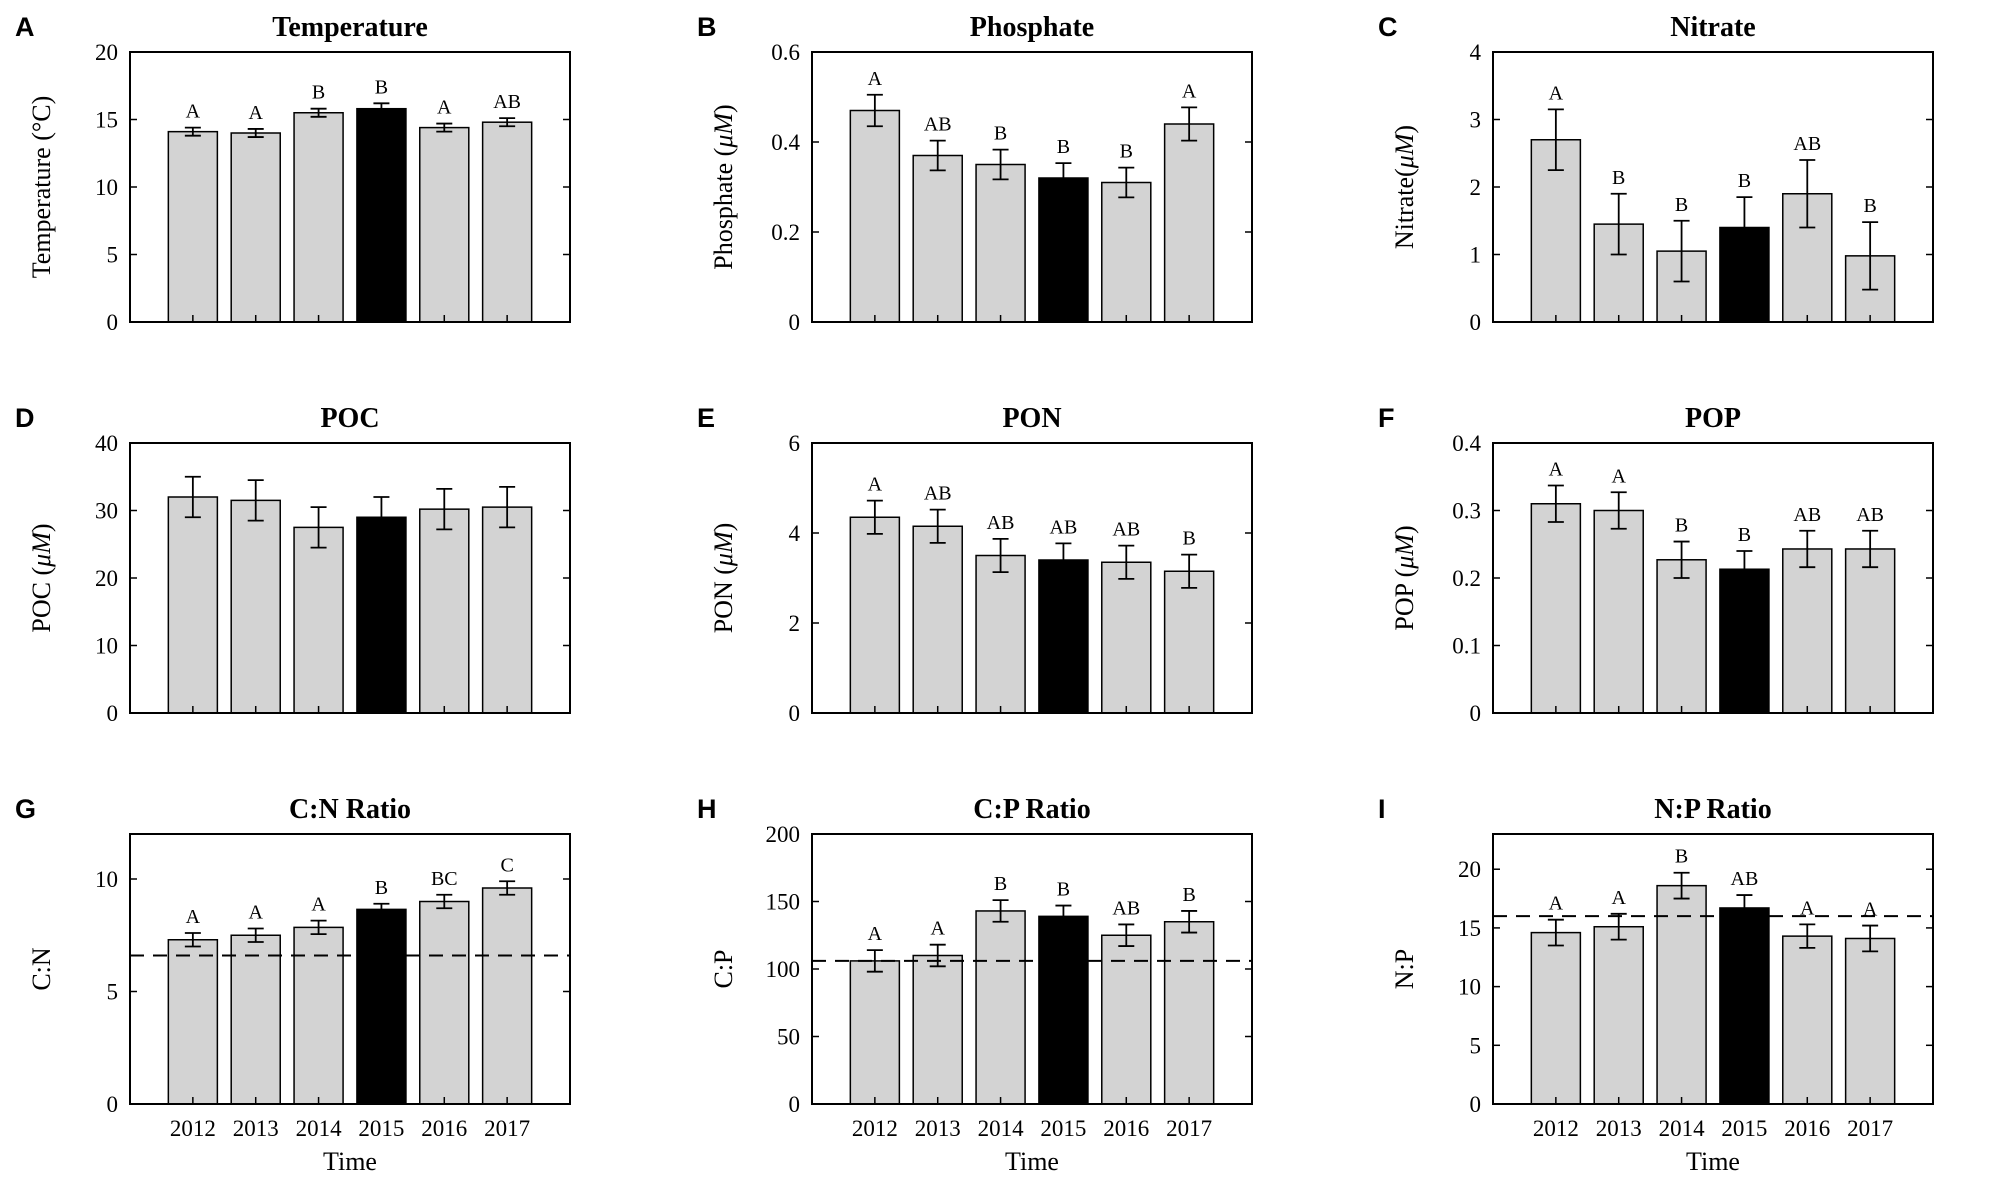  I want to click on xtick-label-g-2013: 2013, so click(256, 1128).